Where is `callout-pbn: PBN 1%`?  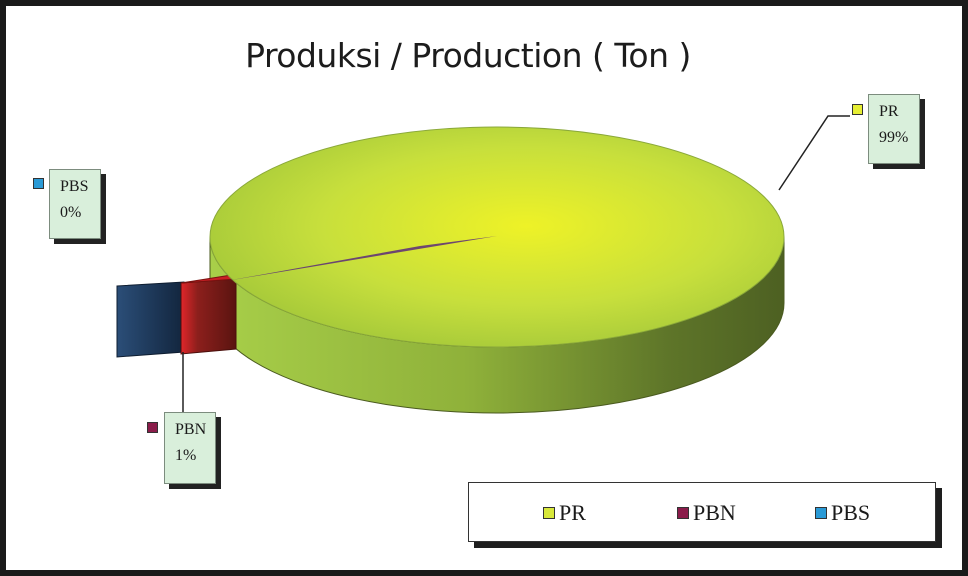 callout-pbn: PBN 1% is located at coordinates (190, 448).